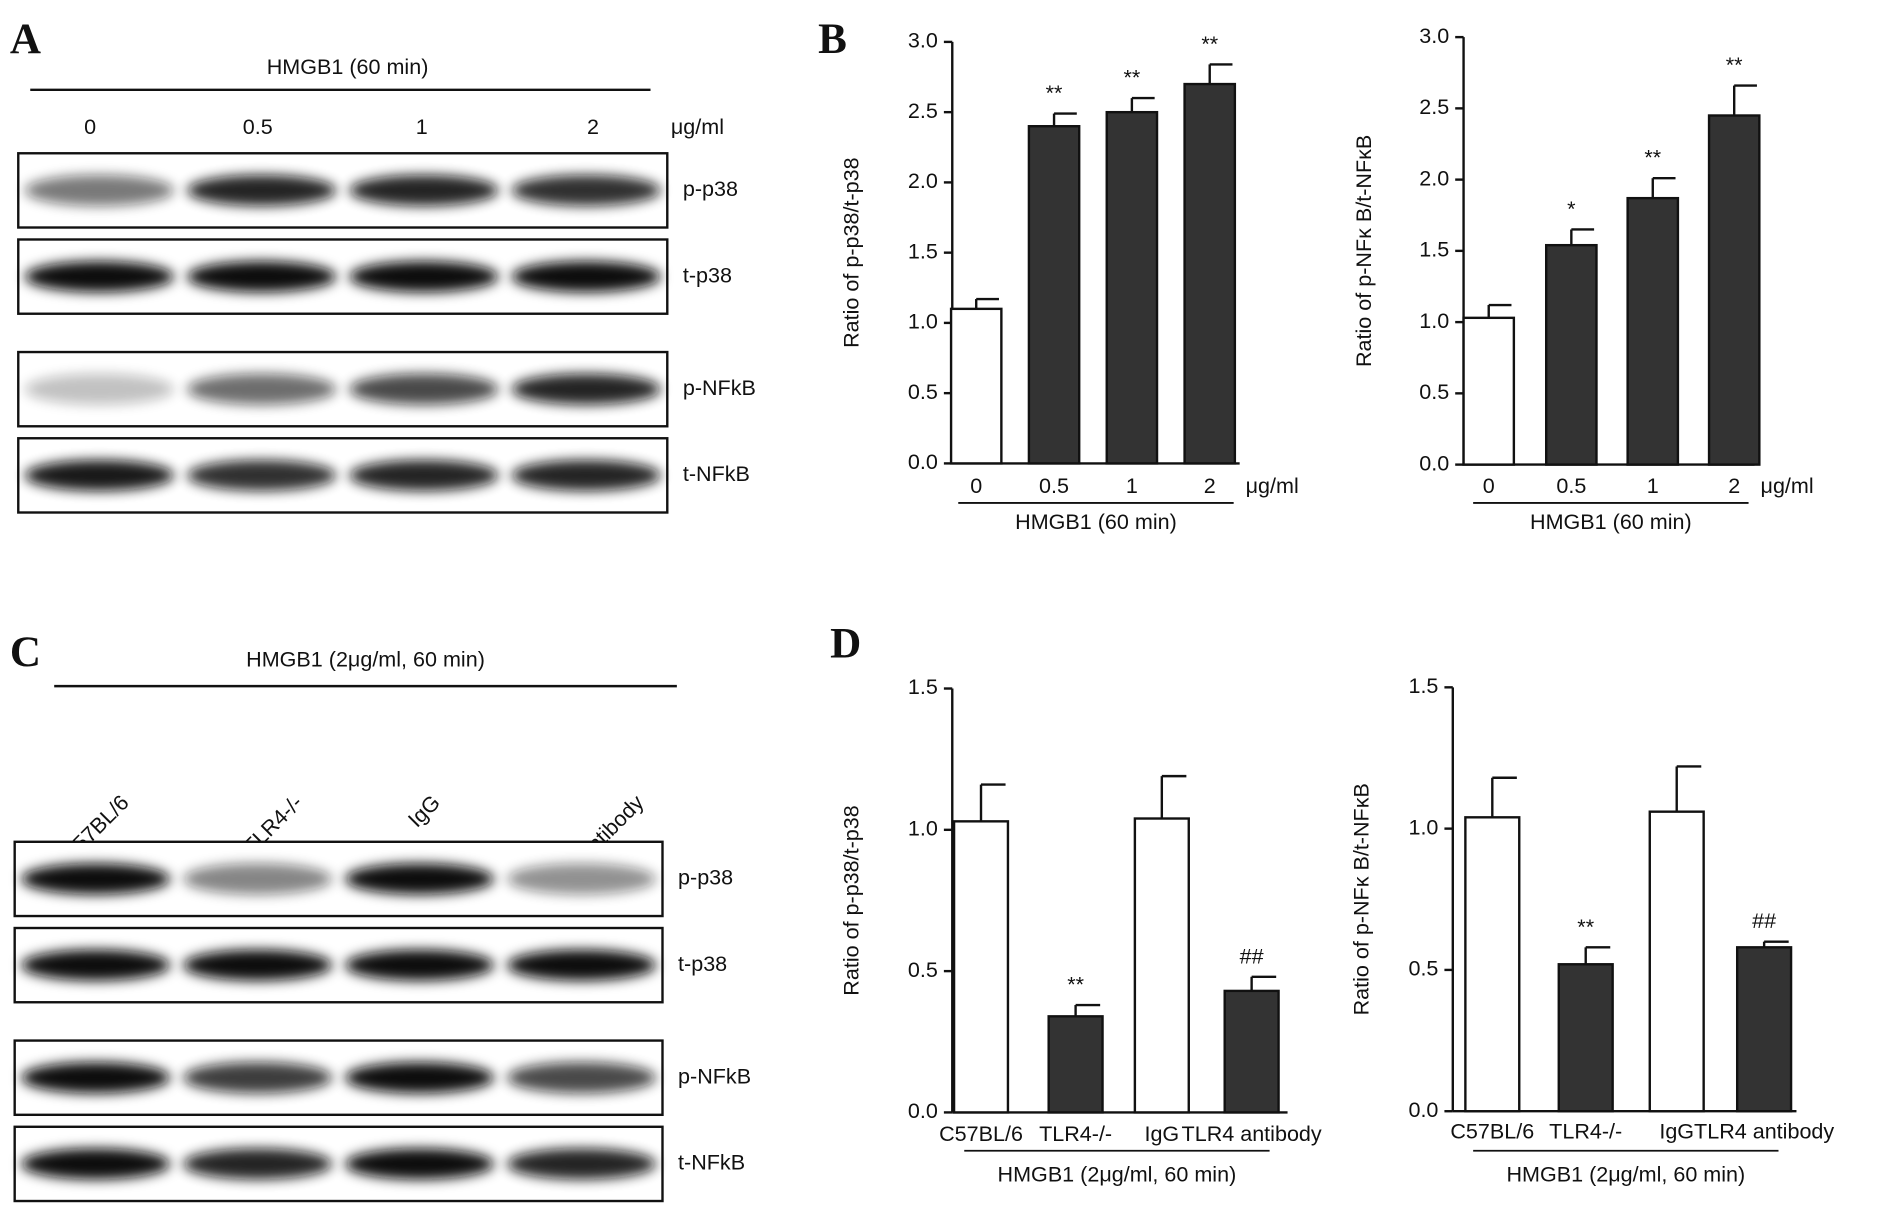 The image size is (1877, 1213). Describe the element at coordinates (1734, 485) in the screenshot. I see `x-tick-label: 2` at that location.